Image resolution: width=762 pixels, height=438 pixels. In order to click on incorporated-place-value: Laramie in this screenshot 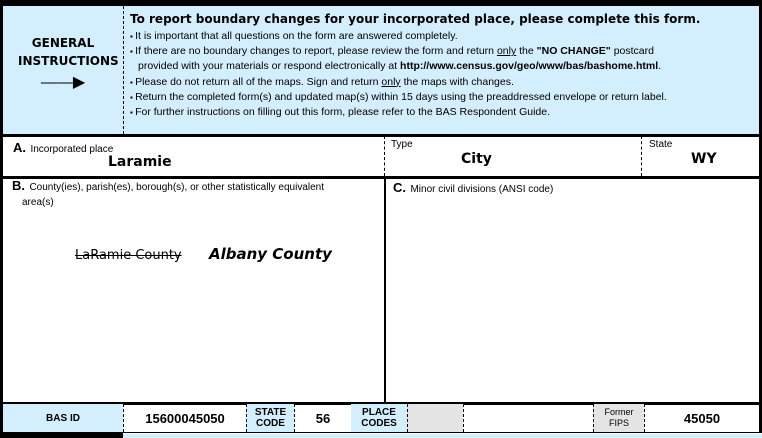, I will do `click(140, 162)`.